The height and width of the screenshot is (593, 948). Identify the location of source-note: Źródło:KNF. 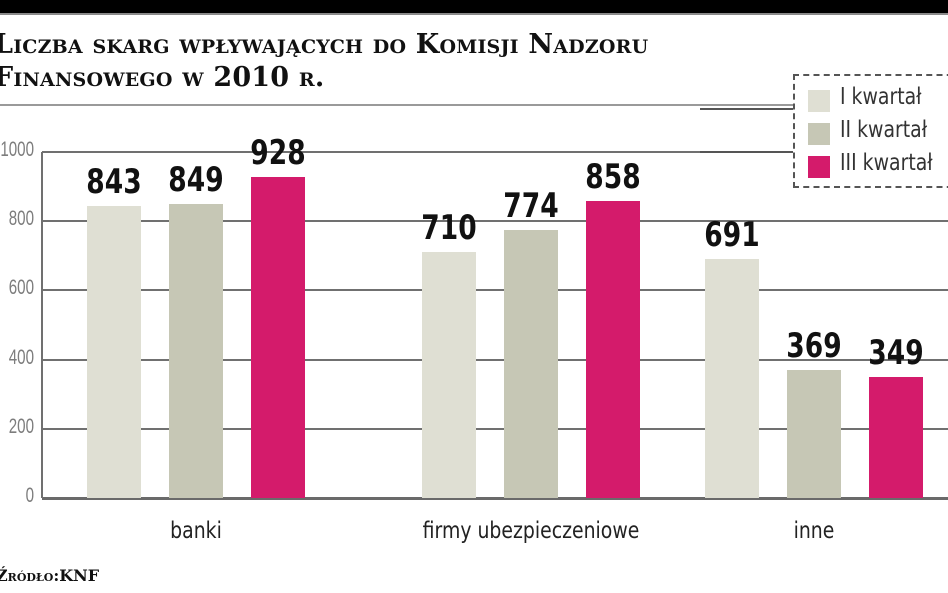
(50, 575).